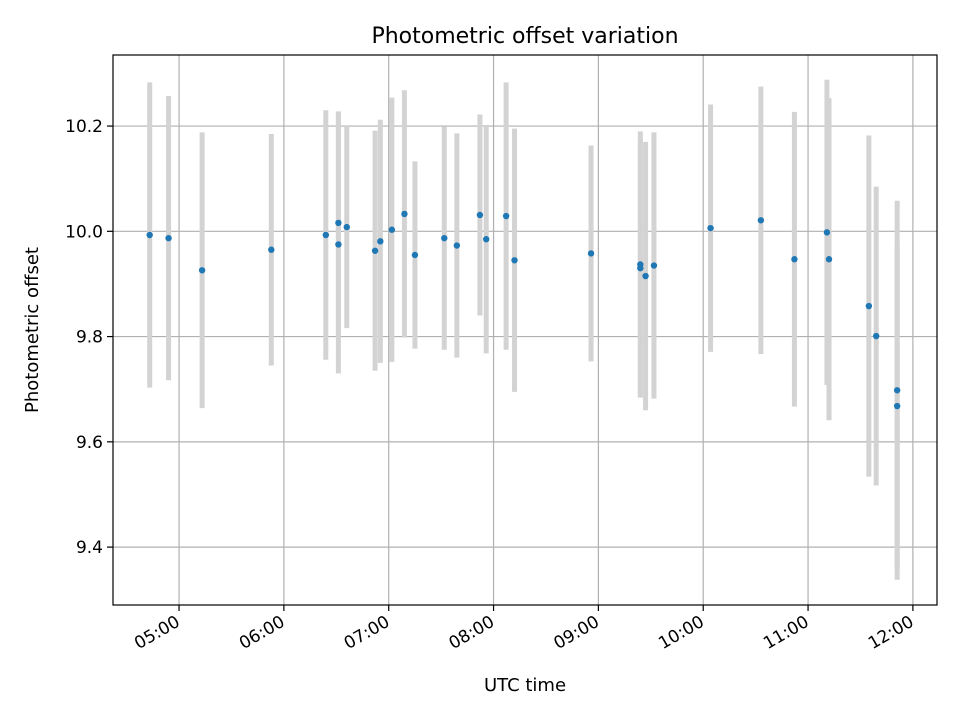 This screenshot has width=960, height=720. I want to click on y-axis-label: Photometric offset, so click(32, 330).